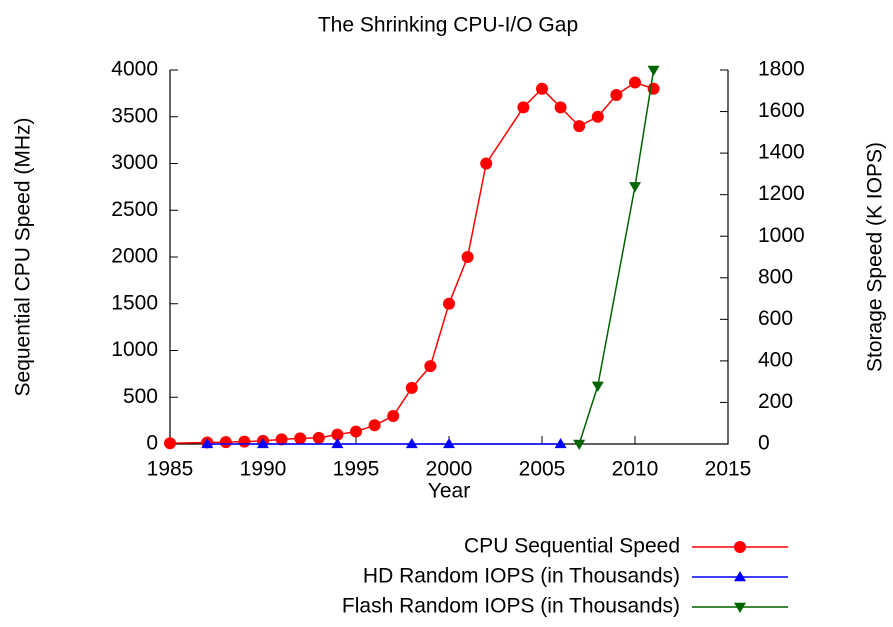 This screenshot has width=893, height=627. What do you see at coordinates (781, 152) in the screenshot?
I see `y2-tick-label: 1400` at bounding box center [781, 152].